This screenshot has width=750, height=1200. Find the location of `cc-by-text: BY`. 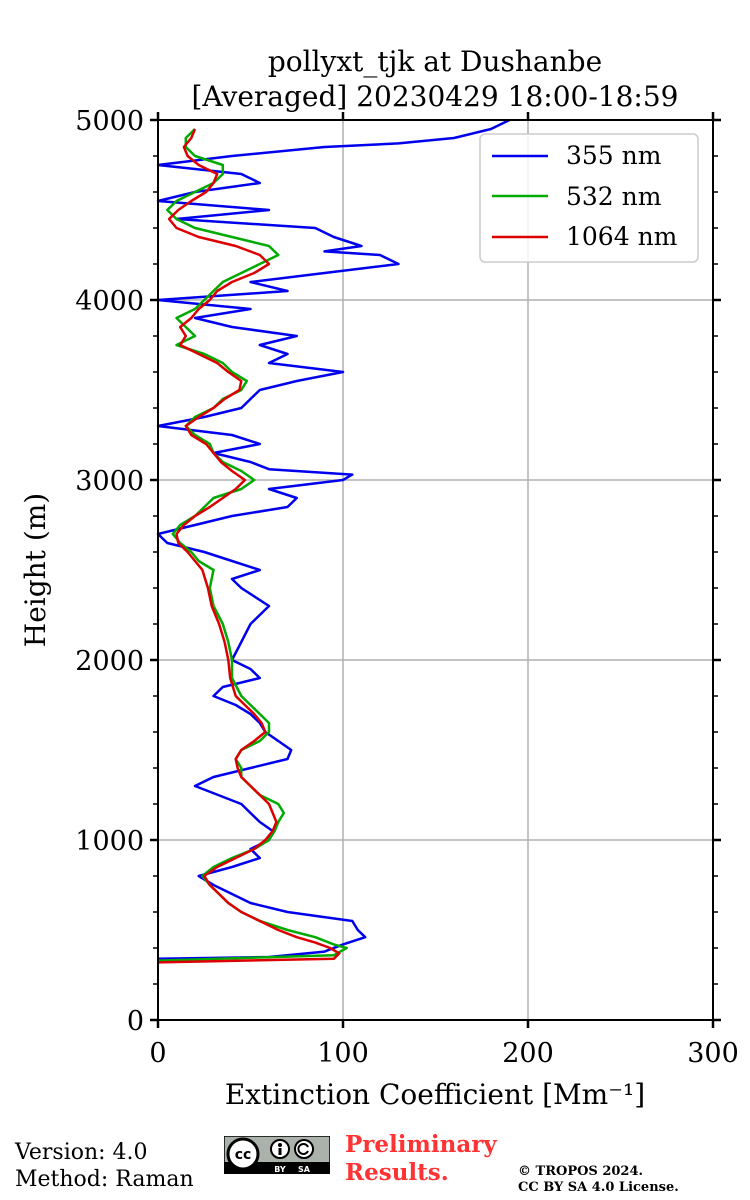

cc-by-text: BY is located at coordinates (280, 1169).